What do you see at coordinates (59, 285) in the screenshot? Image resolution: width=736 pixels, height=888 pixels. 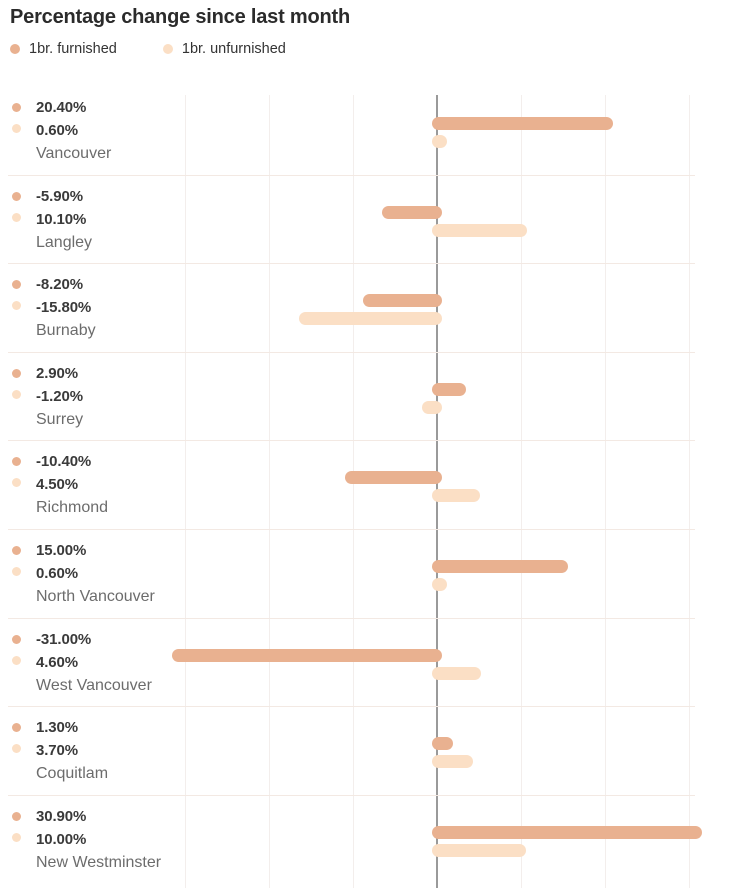 I see `furnished-value-label: -8.20%` at bounding box center [59, 285].